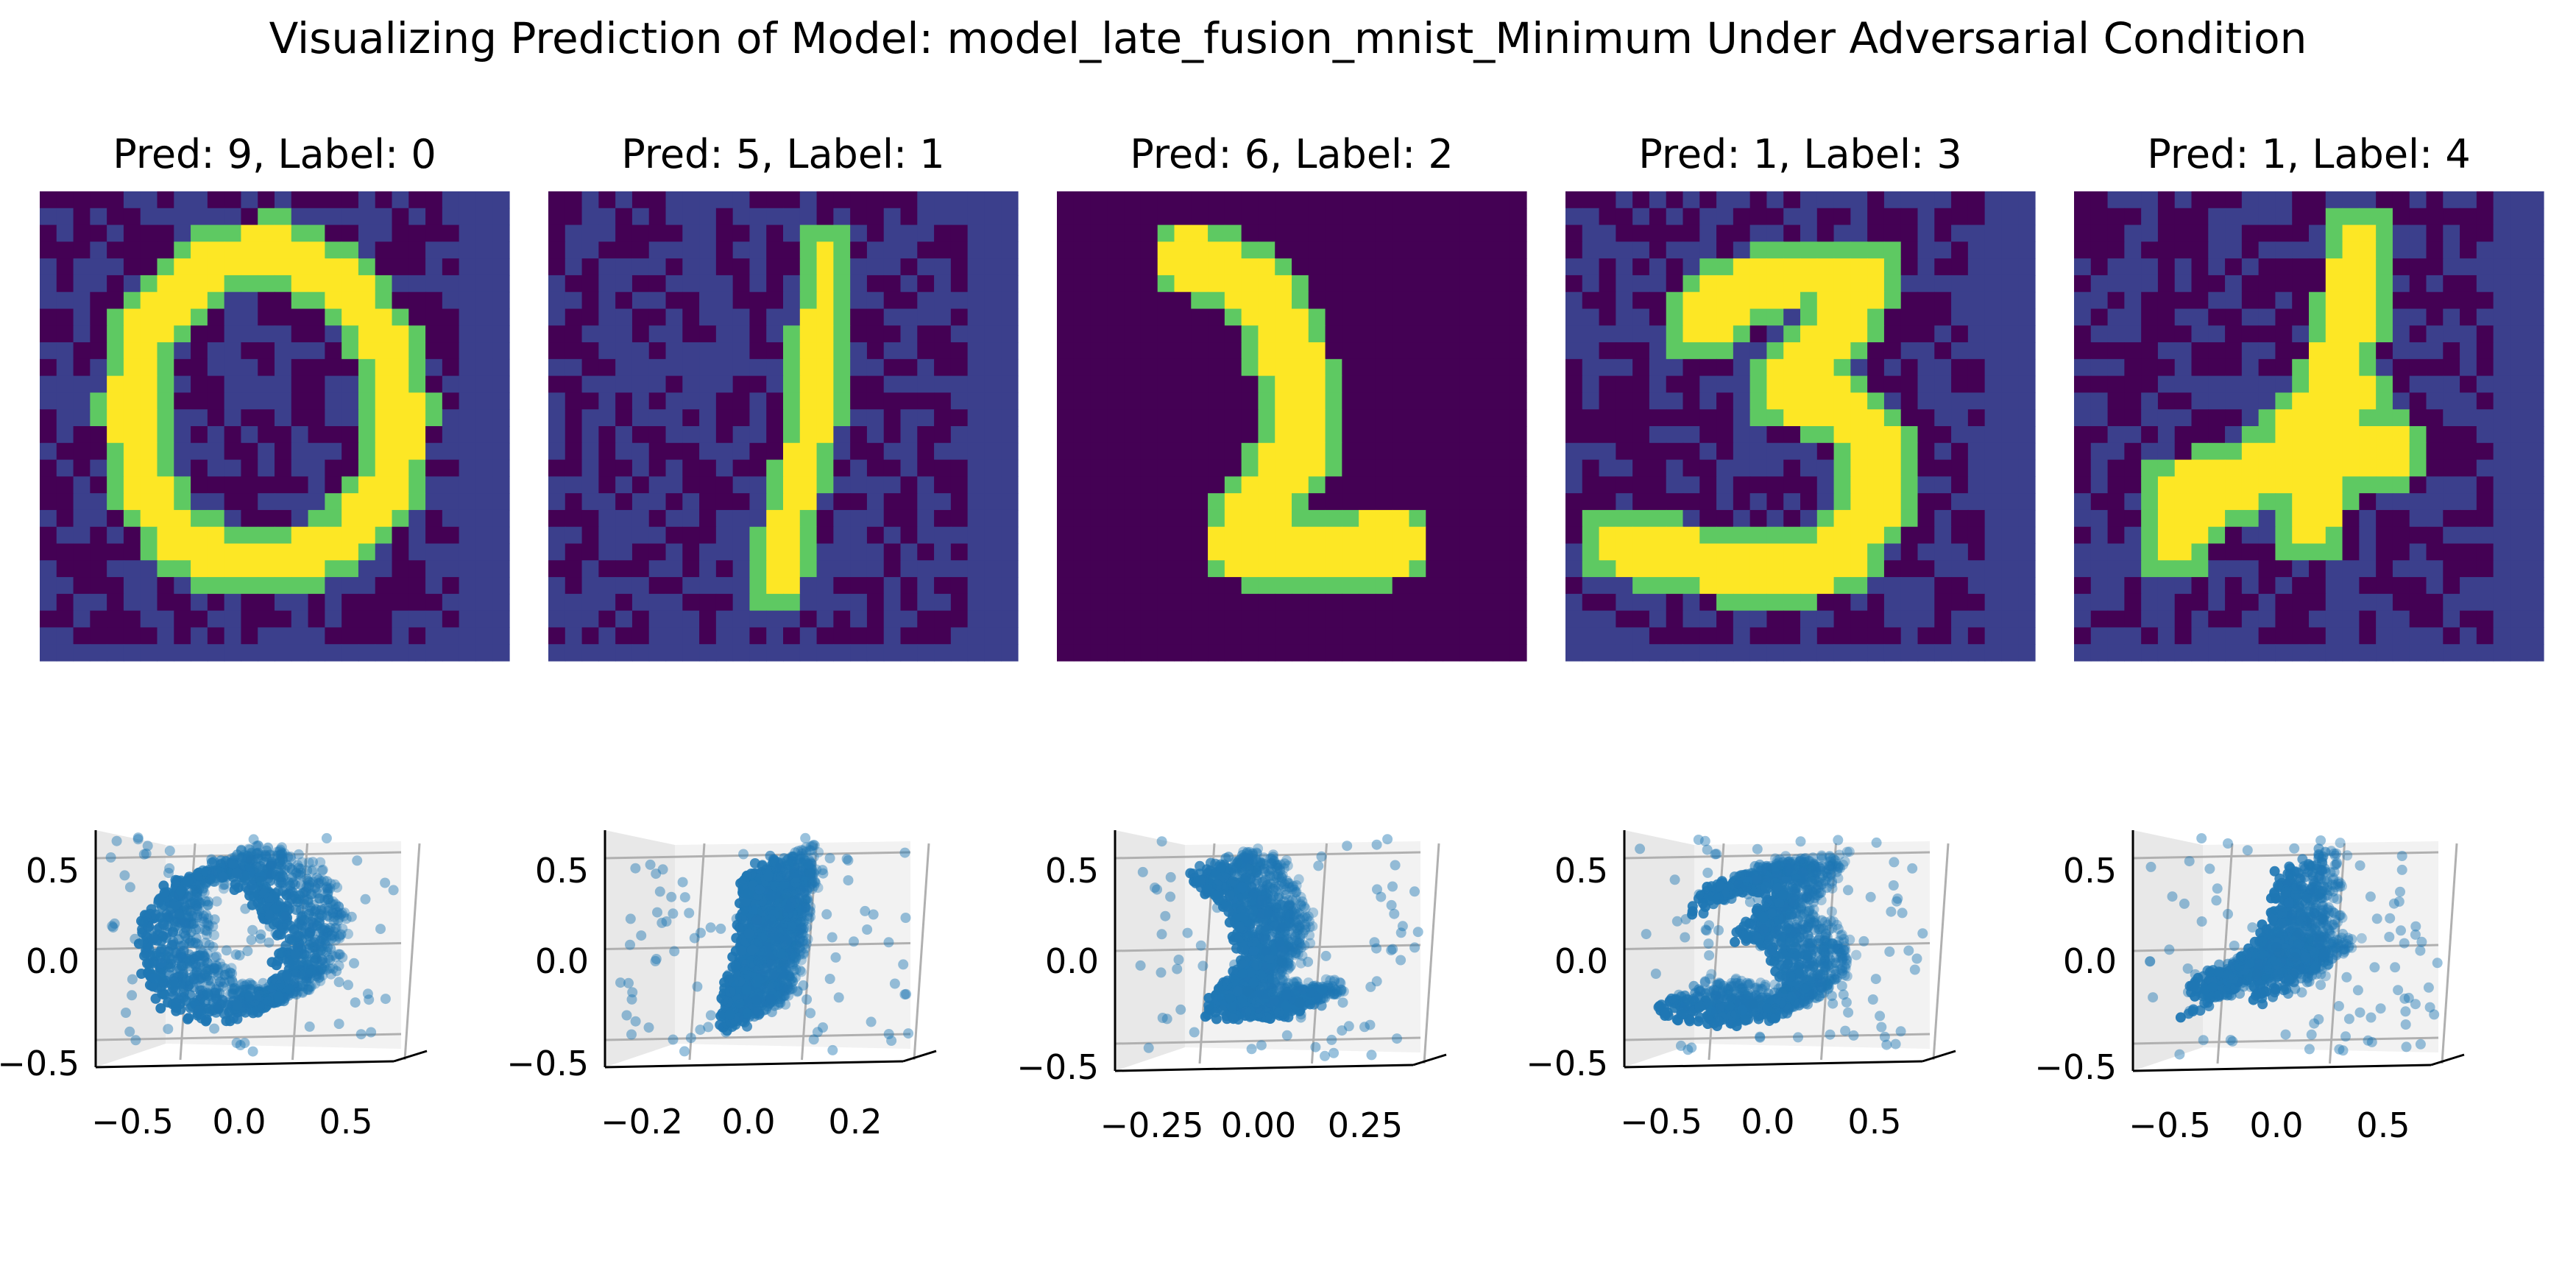 This screenshot has width=2576, height=1288. I want to click on scatter-point, so click(316, 877).